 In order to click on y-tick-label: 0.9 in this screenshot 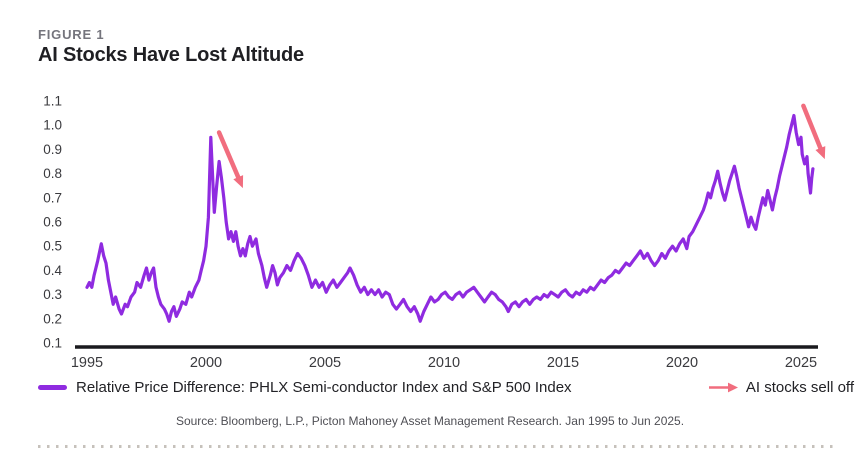, I will do `click(52, 149)`.